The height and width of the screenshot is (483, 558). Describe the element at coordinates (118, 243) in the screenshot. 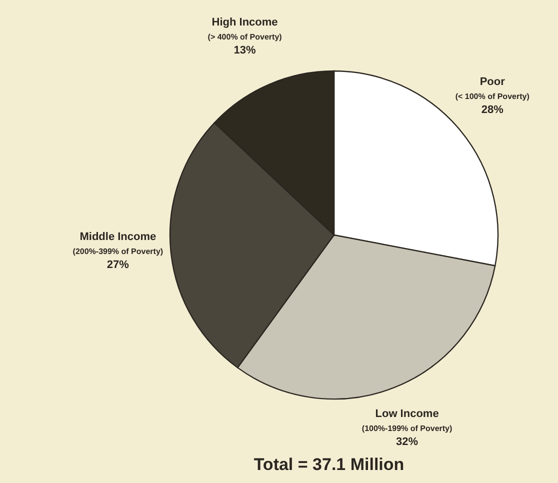

I see `slice-label: Middle Income (200%-399% of Poverty)` at that location.